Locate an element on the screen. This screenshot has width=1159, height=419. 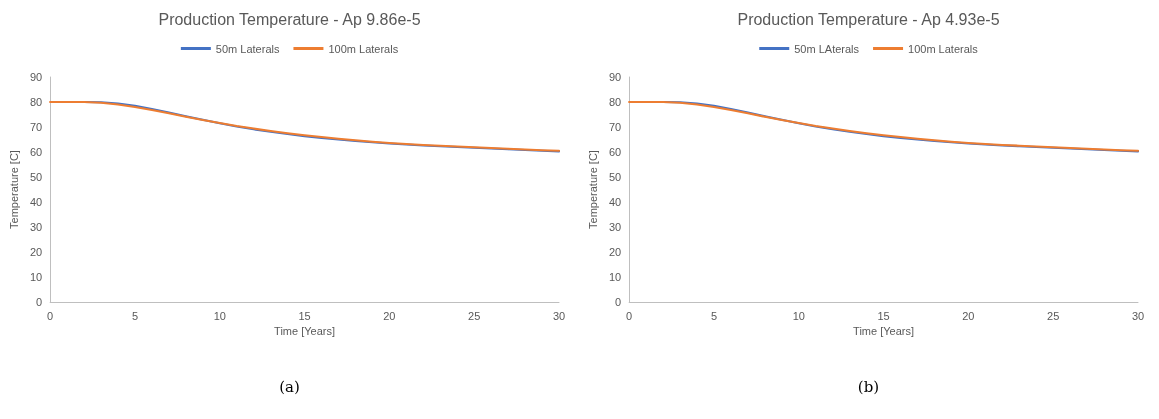
chart-title: Production Temperature - Ap 4.93e-5 is located at coordinates (868, 19).